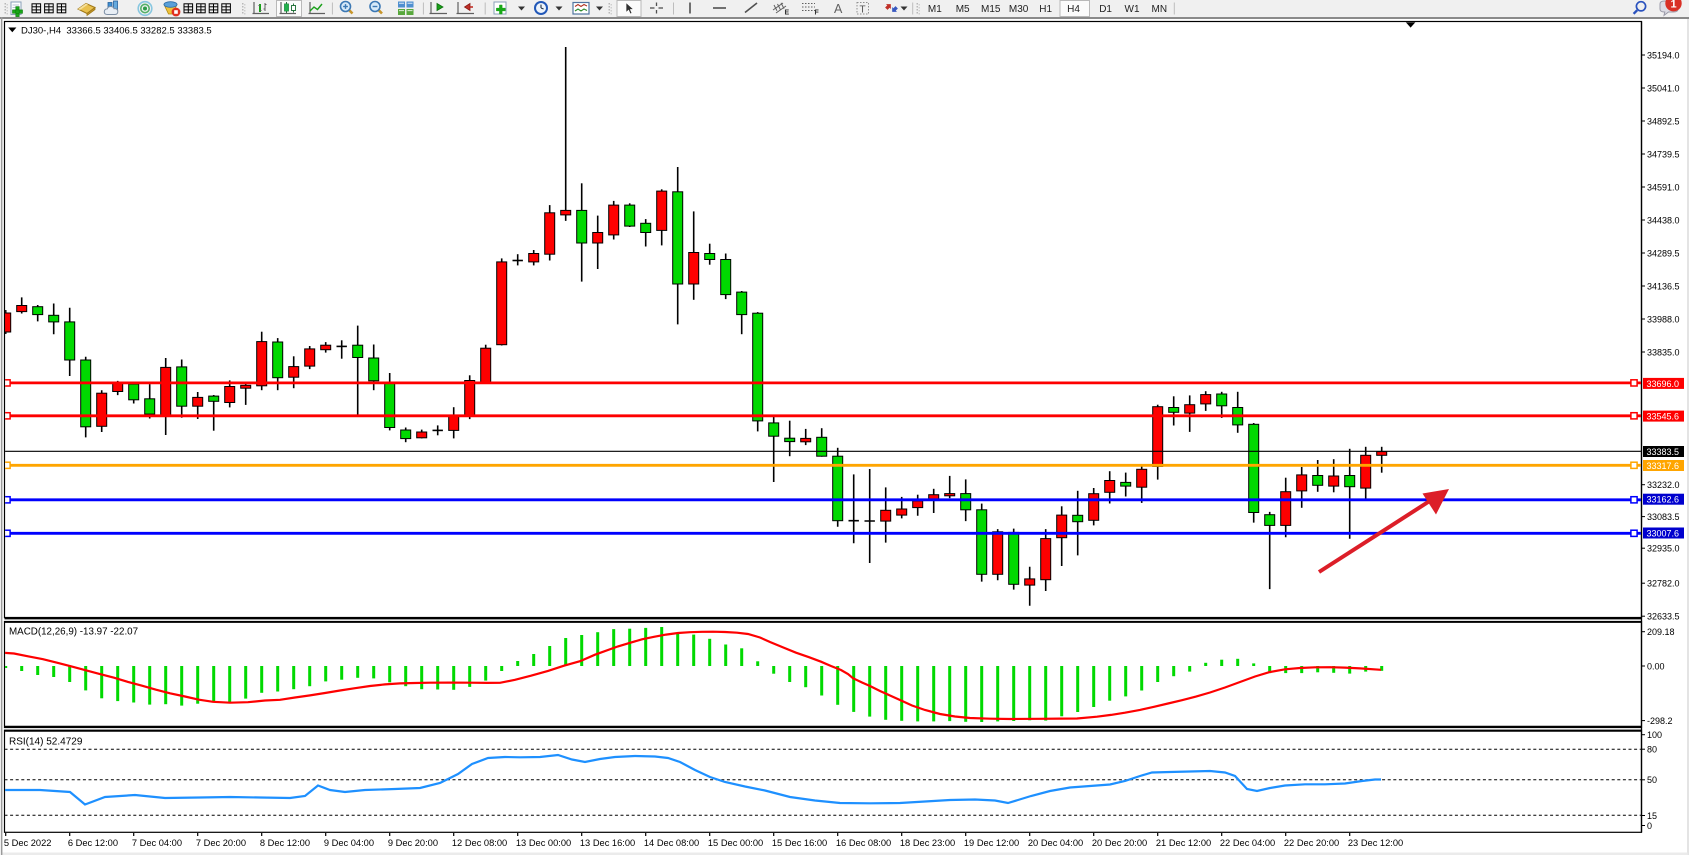 This screenshot has width=1689, height=855. What do you see at coordinates (1663, 452) in the screenshot?
I see `svg-text: 33383.5` at bounding box center [1663, 452].